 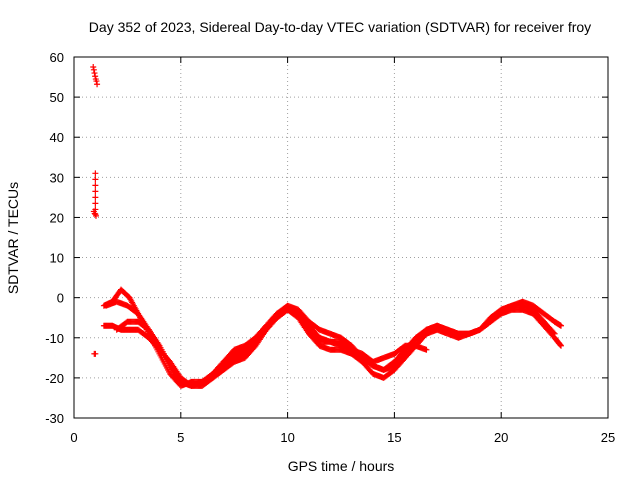 What do you see at coordinates (57, 177) in the screenshot?
I see `y-tick-label: 30` at bounding box center [57, 177].